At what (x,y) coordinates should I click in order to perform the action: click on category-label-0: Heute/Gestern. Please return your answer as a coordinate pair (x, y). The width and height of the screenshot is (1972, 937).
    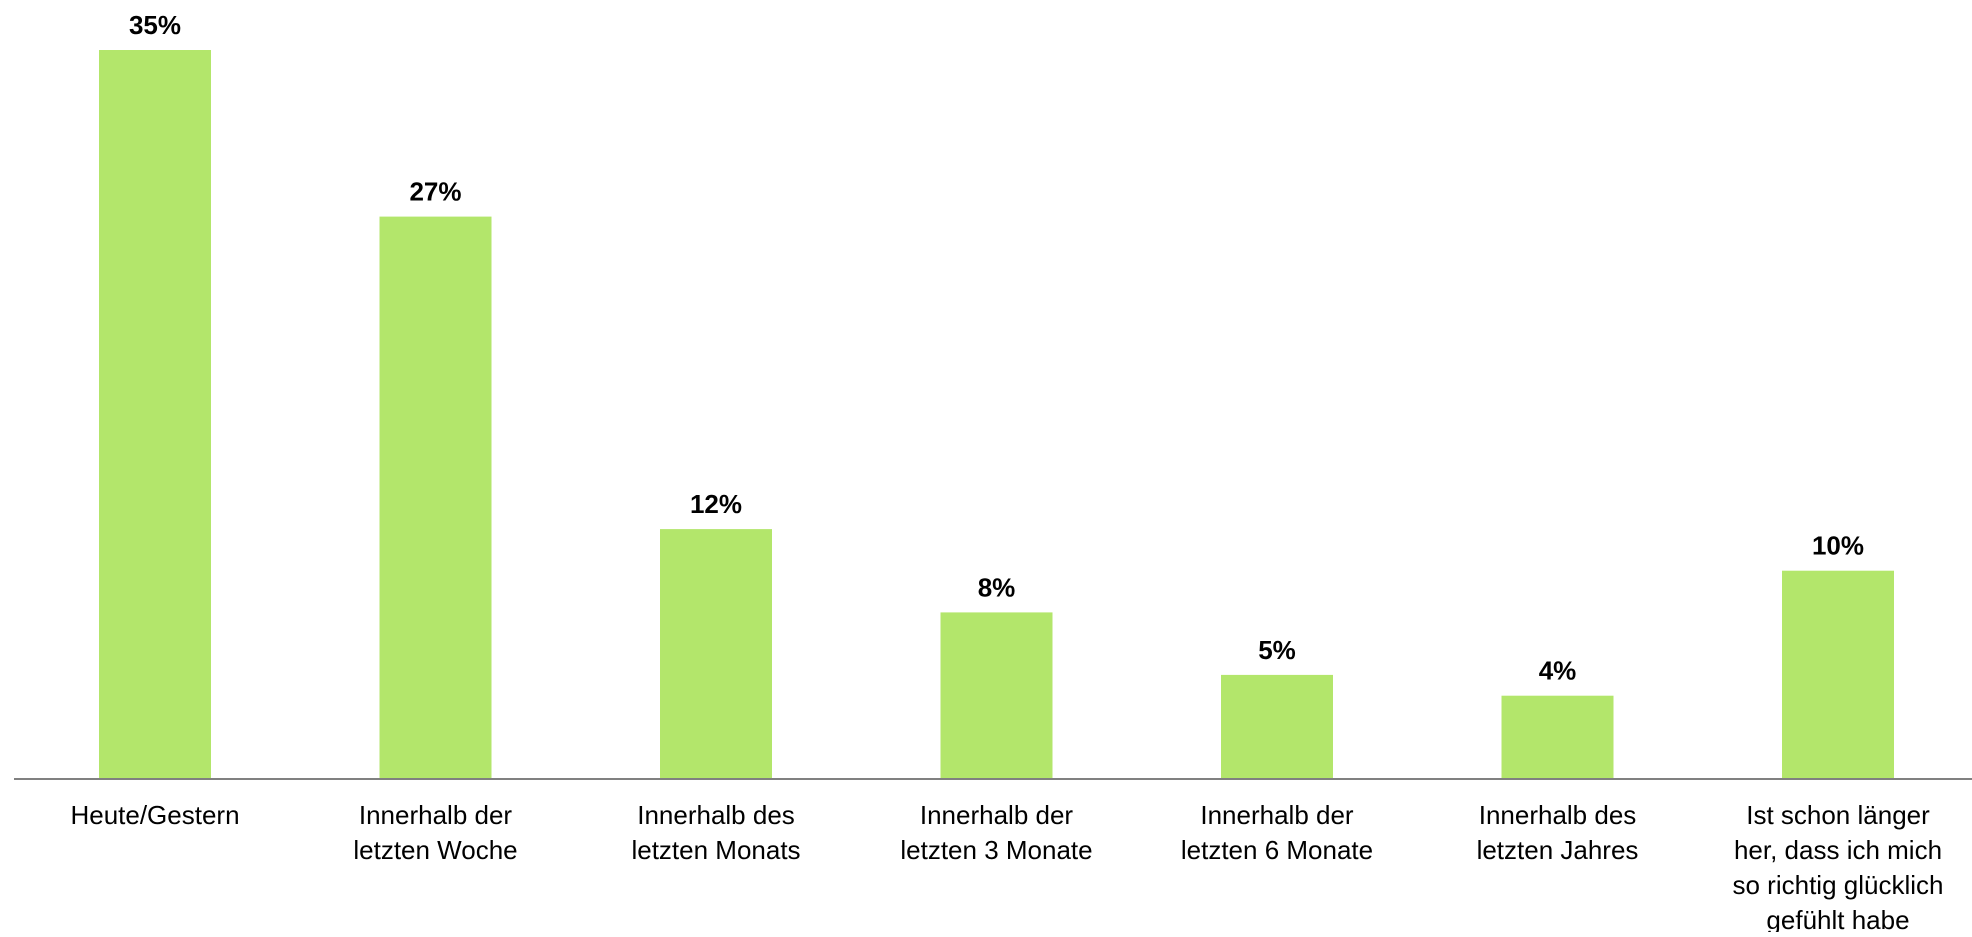
    Looking at the image, I should click on (154, 815).